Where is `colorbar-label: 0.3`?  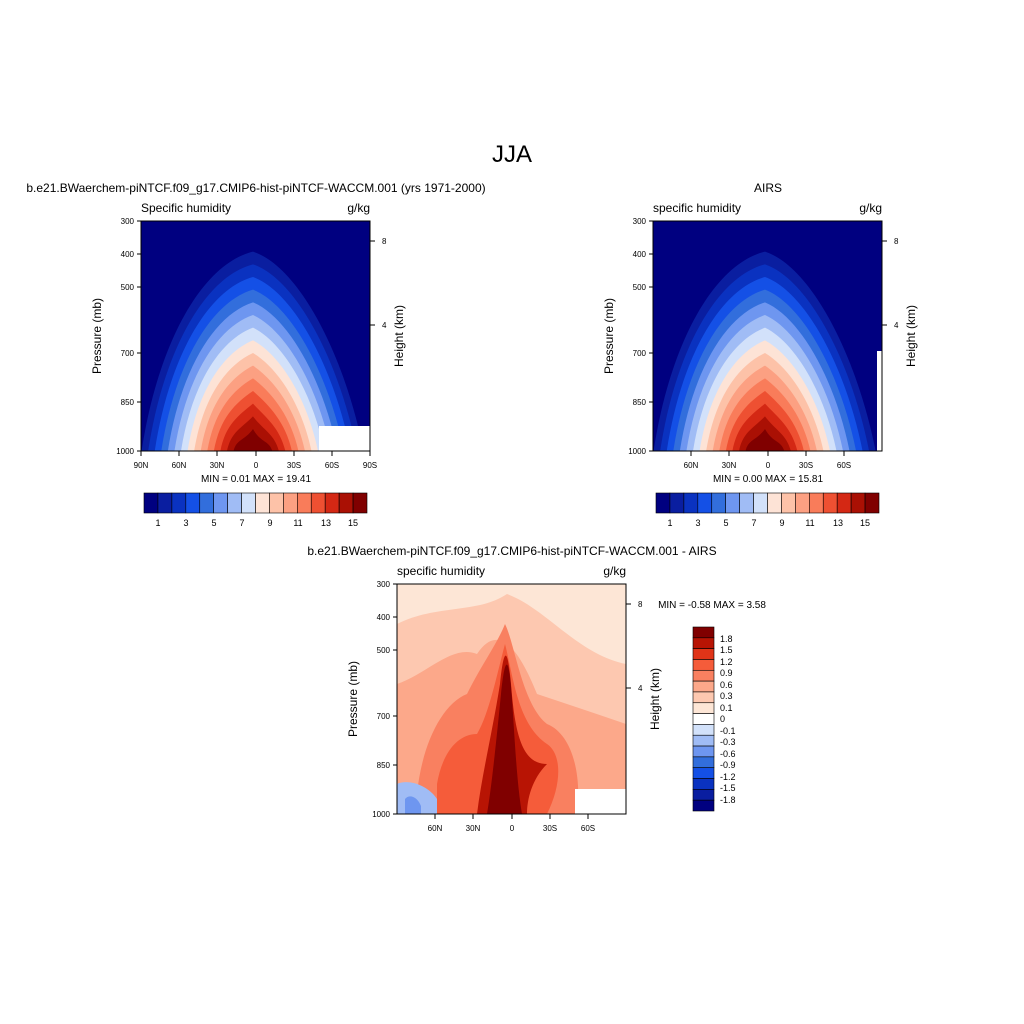 colorbar-label: 0.3 is located at coordinates (726, 696).